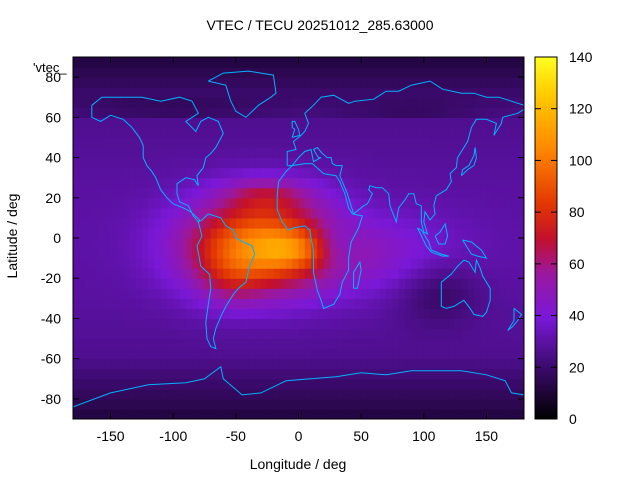 Image resolution: width=640 pixels, height=480 pixels. Describe the element at coordinates (465, 287) in the screenshot. I see `coastline-australia` at that location.